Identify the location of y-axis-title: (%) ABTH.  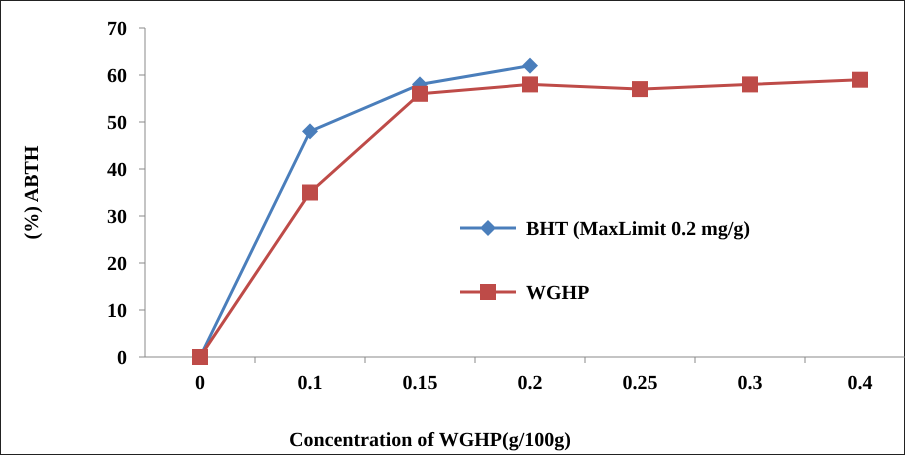
(32, 192).